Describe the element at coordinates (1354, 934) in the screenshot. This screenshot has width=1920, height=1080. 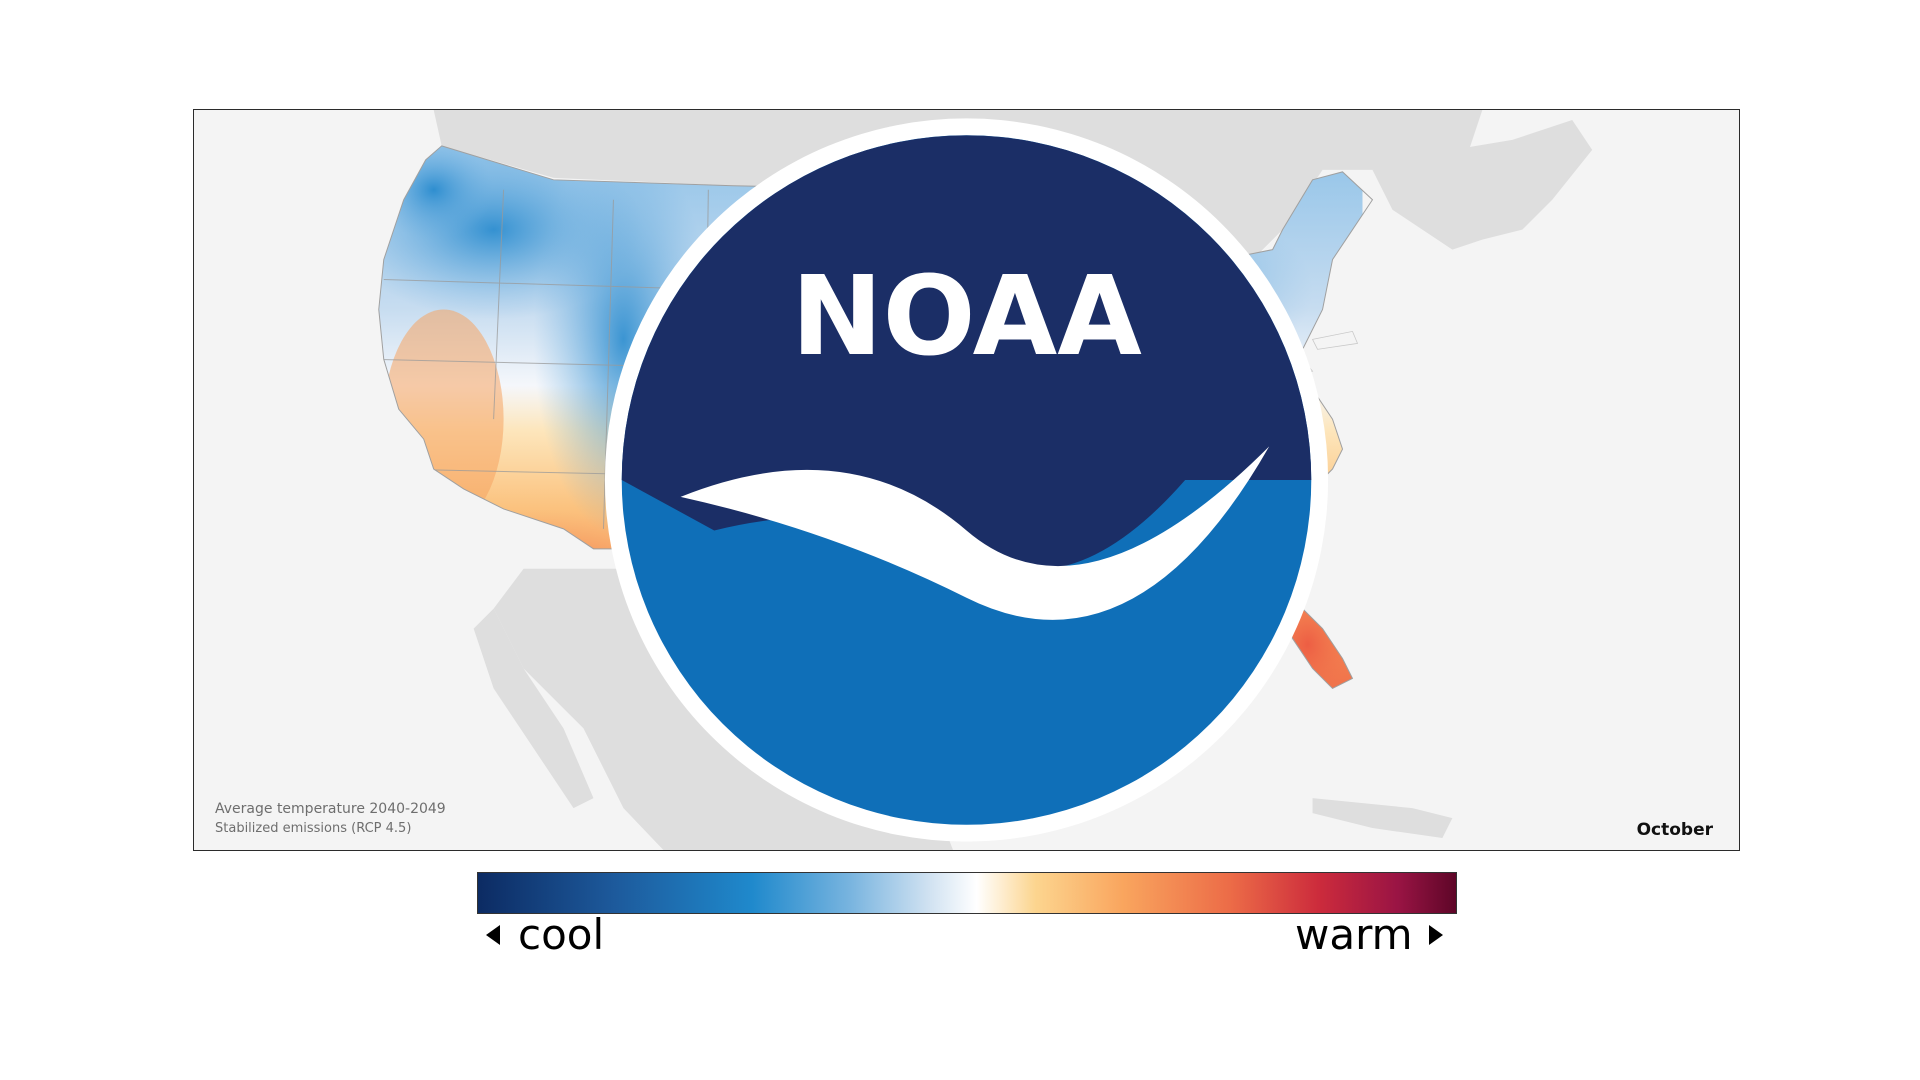
I see `legend-warm-label: warm` at that location.